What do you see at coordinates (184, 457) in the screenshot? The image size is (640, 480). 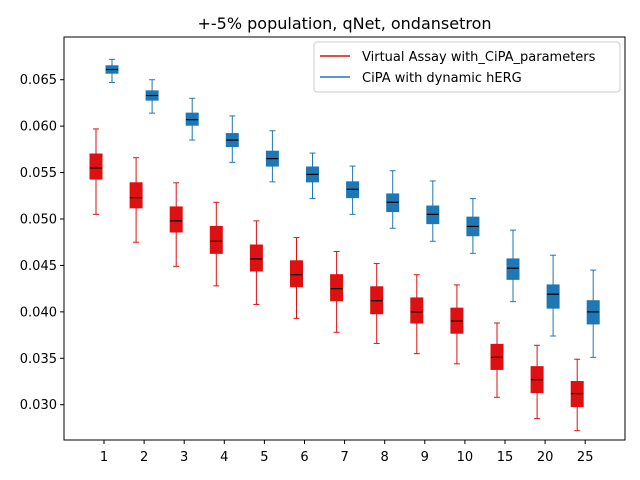 I see `x-tick-label: 3` at bounding box center [184, 457].